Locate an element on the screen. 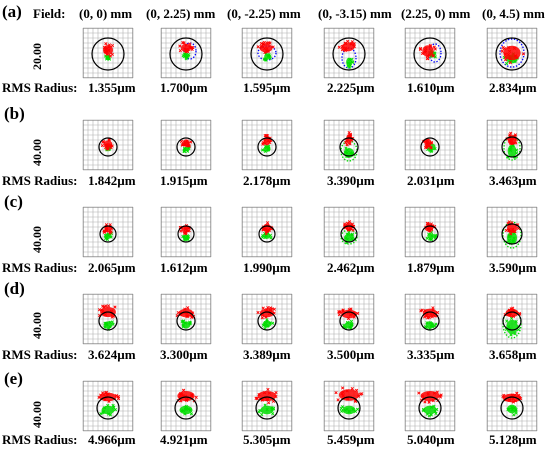  rms-value-c5: 1.879µm is located at coordinates (431, 267).